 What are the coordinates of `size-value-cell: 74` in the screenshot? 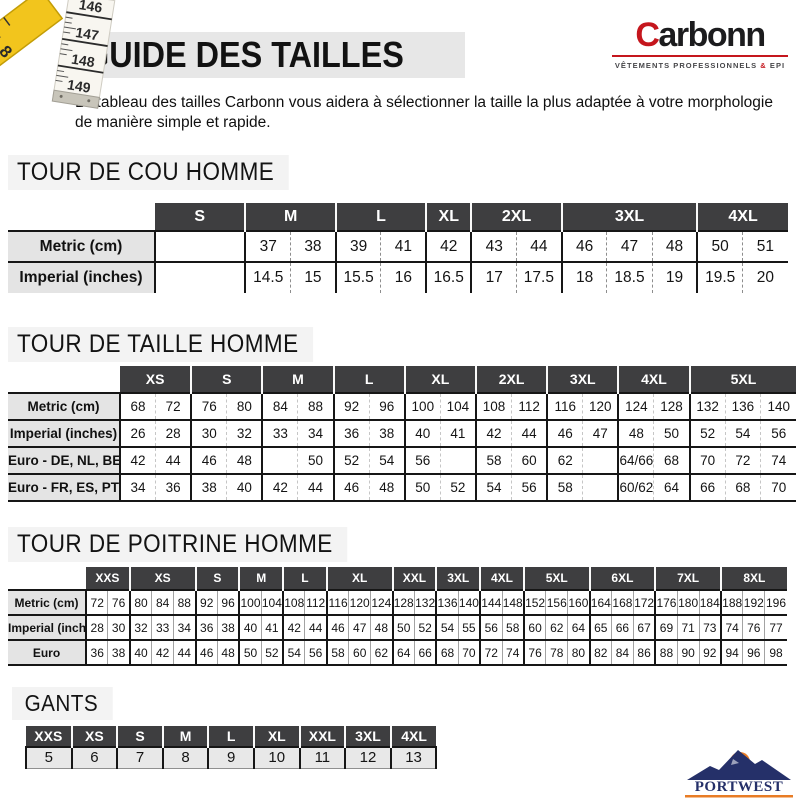 It's located at (732, 627).